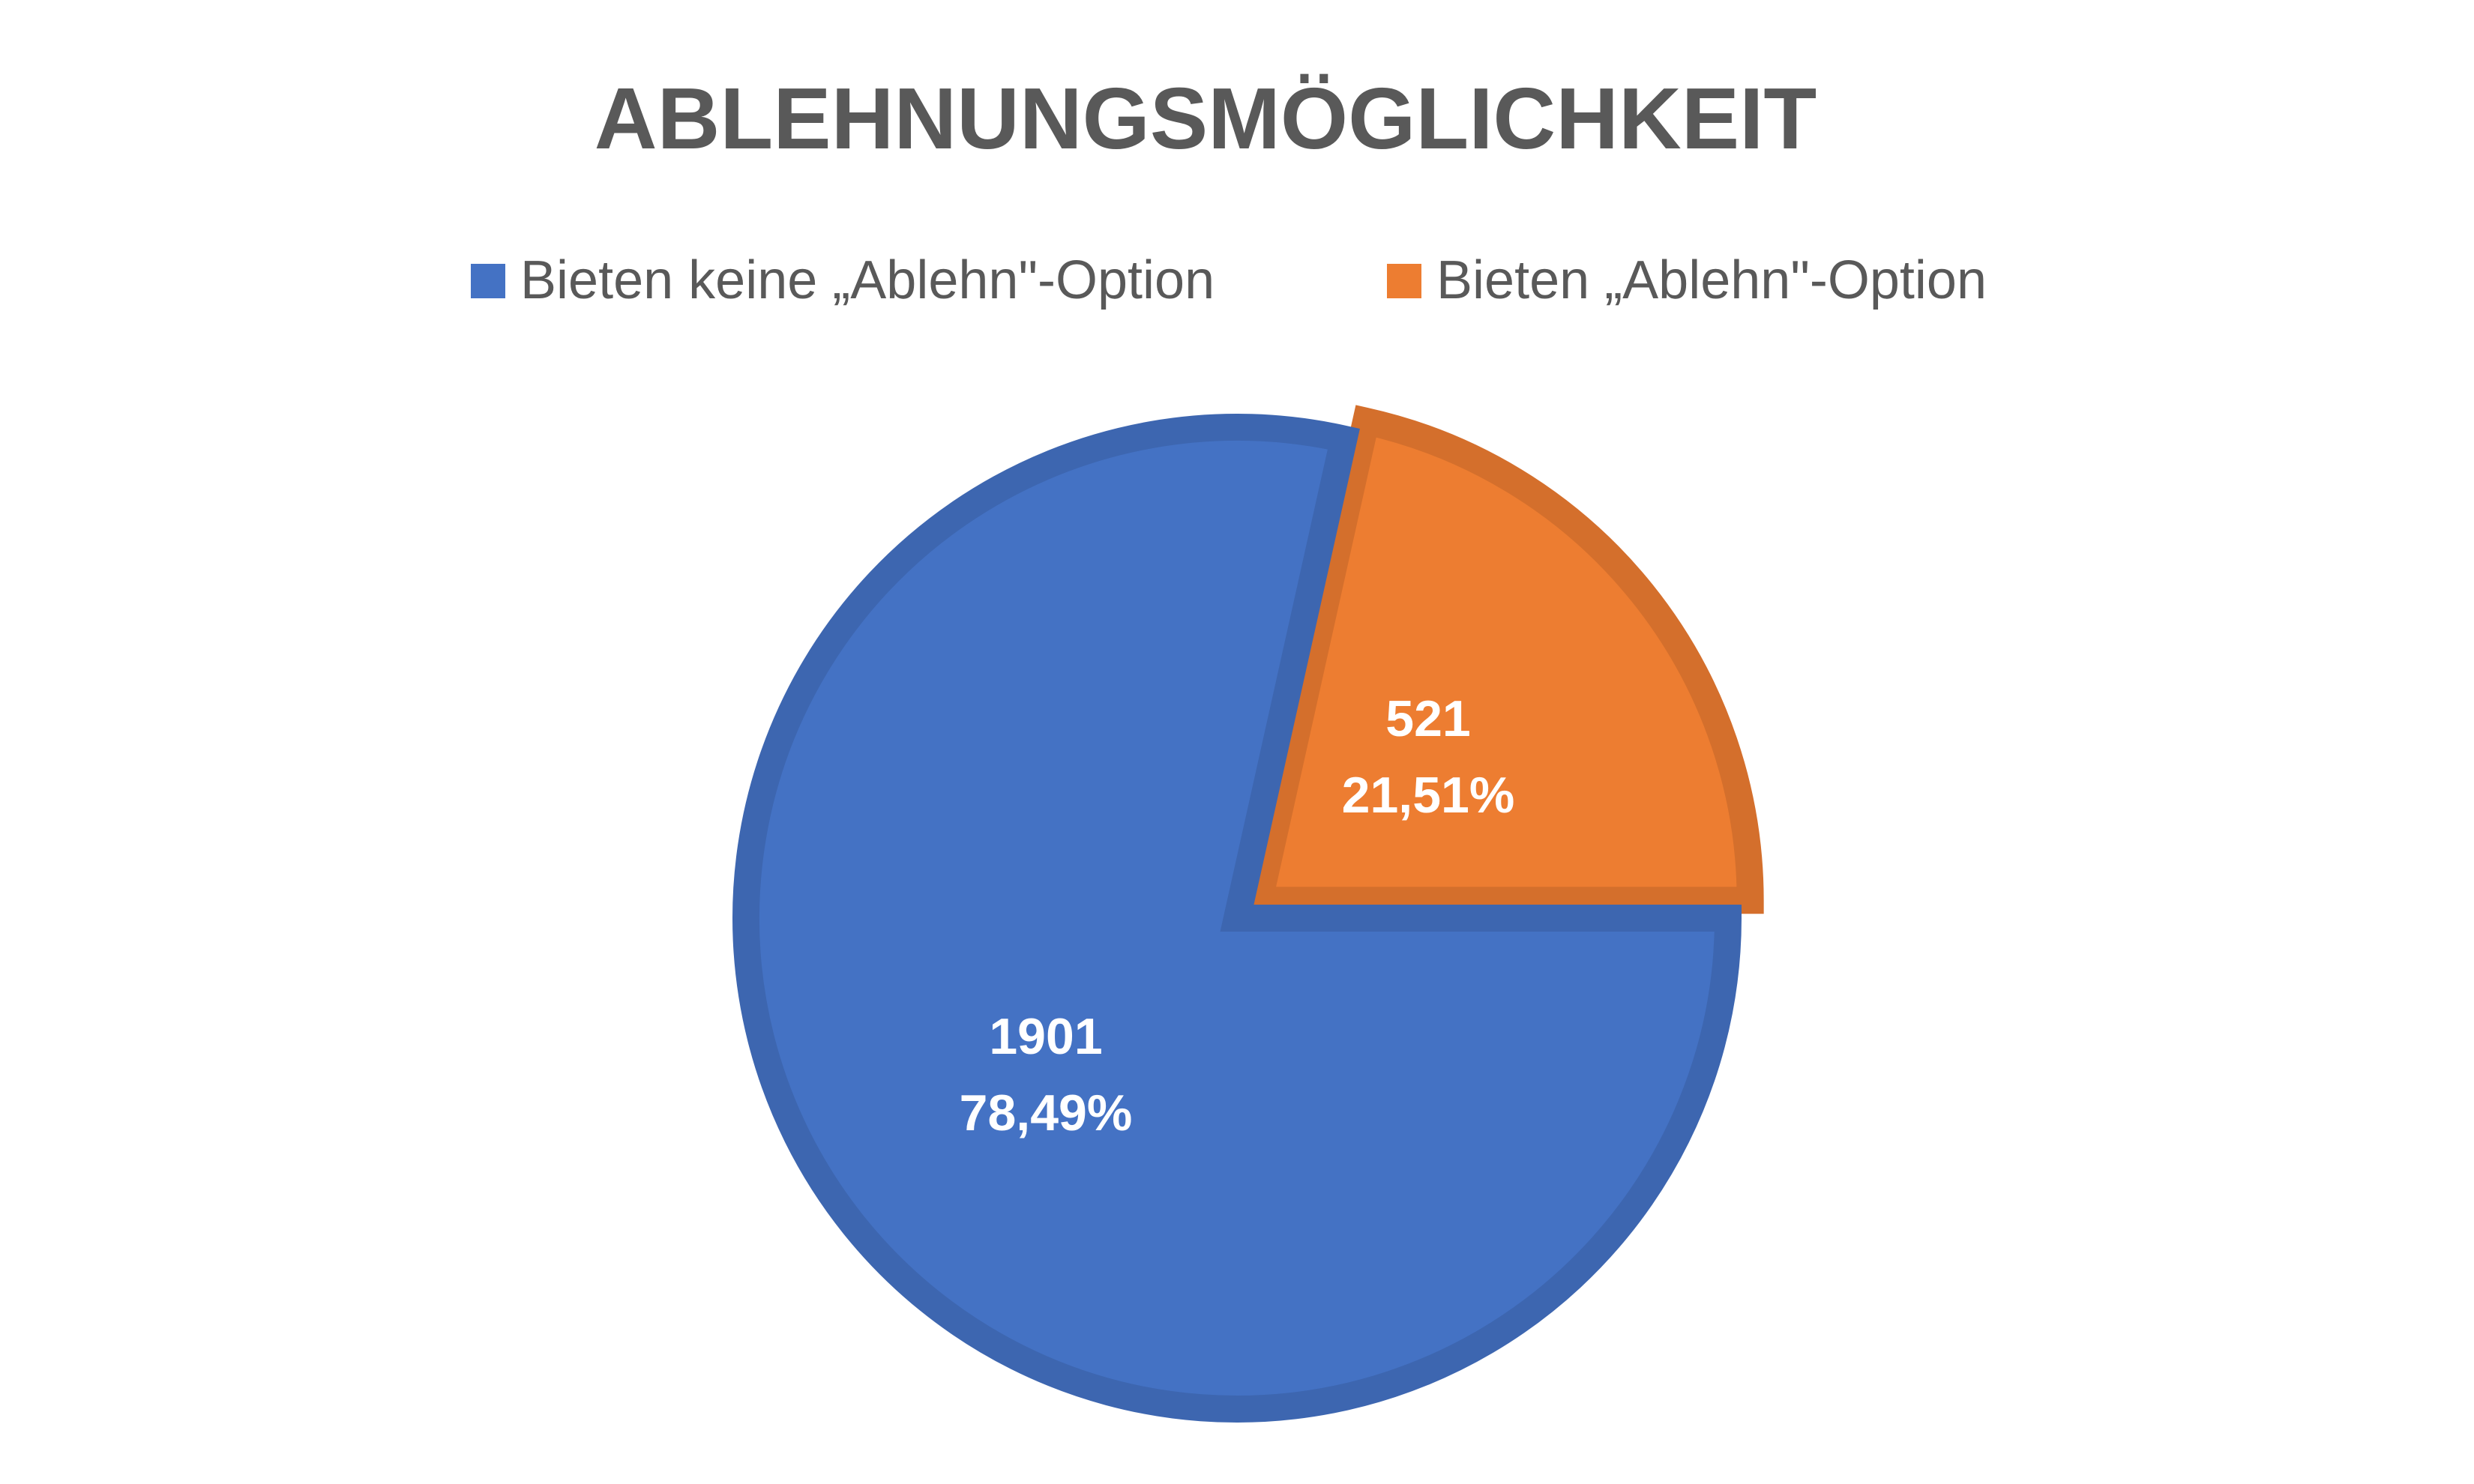  What do you see at coordinates (1045, 1037) in the screenshot?
I see `slice-value-no-option: 1901` at bounding box center [1045, 1037].